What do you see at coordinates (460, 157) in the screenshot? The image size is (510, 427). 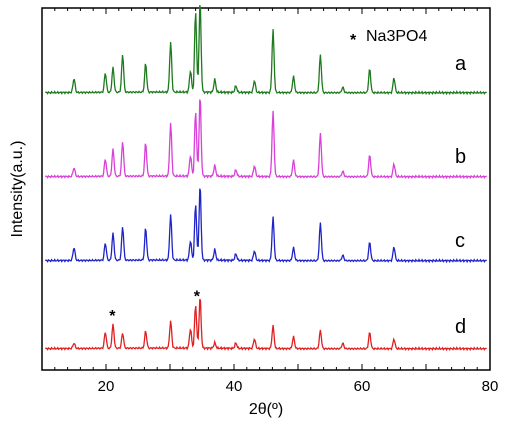 I see `series-label-b: b` at bounding box center [460, 157].